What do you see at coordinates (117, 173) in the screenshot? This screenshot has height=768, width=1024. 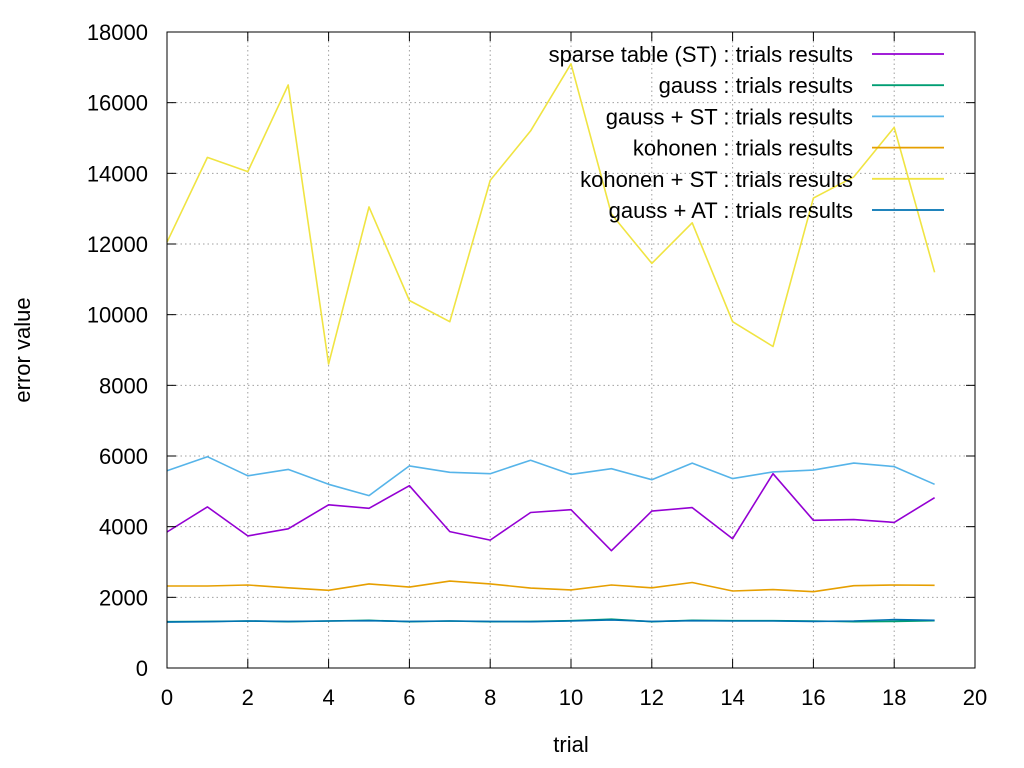 I see `y-tick-label: 14000` at bounding box center [117, 173].